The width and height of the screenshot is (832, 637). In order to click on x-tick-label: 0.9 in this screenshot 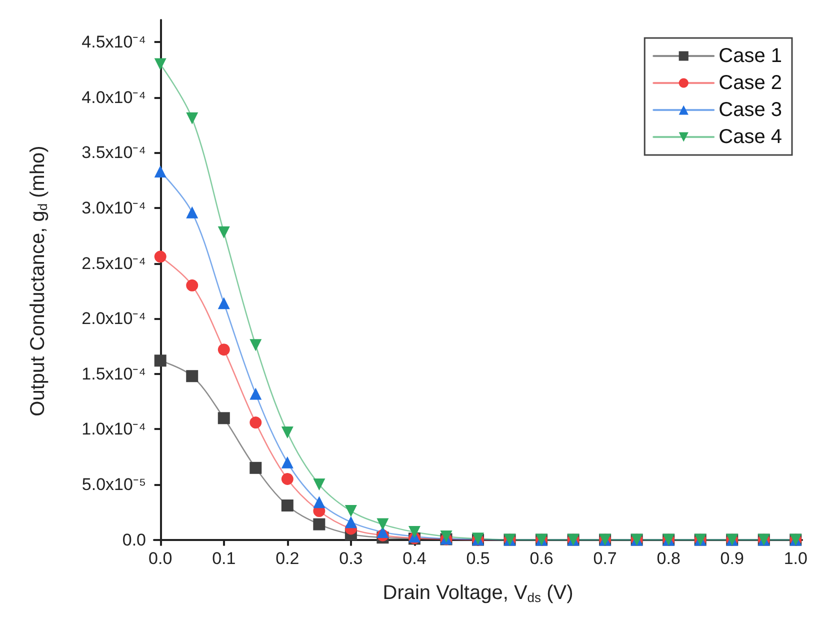, I will do `click(732, 558)`.